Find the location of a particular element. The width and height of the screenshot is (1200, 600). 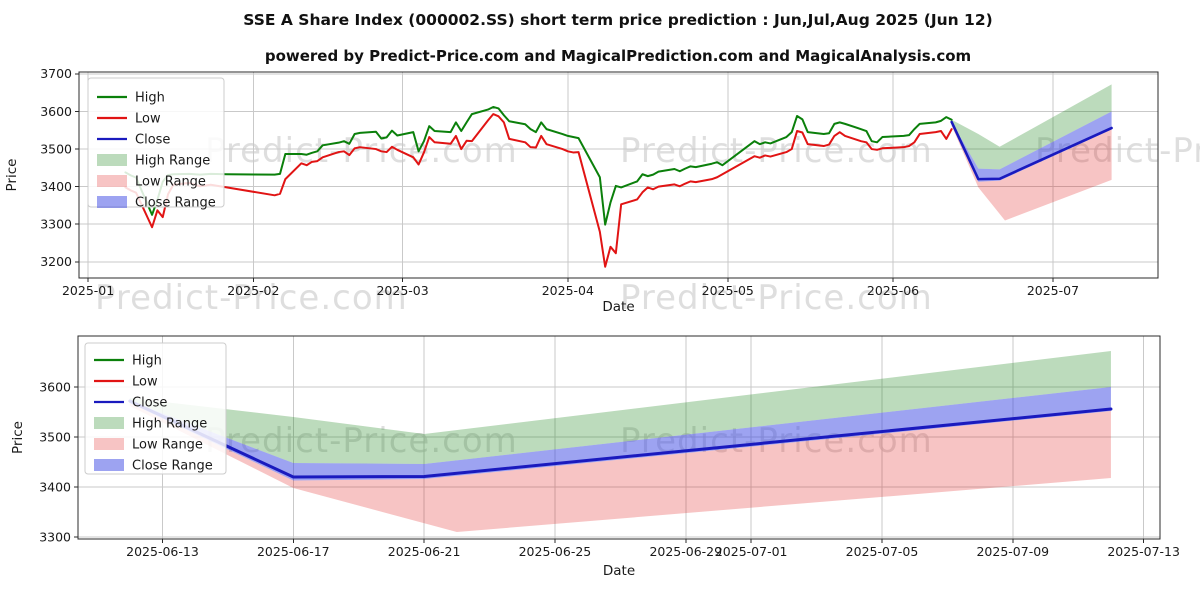

x-tick-label: 2025-07-09 is located at coordinates (1012, 551).